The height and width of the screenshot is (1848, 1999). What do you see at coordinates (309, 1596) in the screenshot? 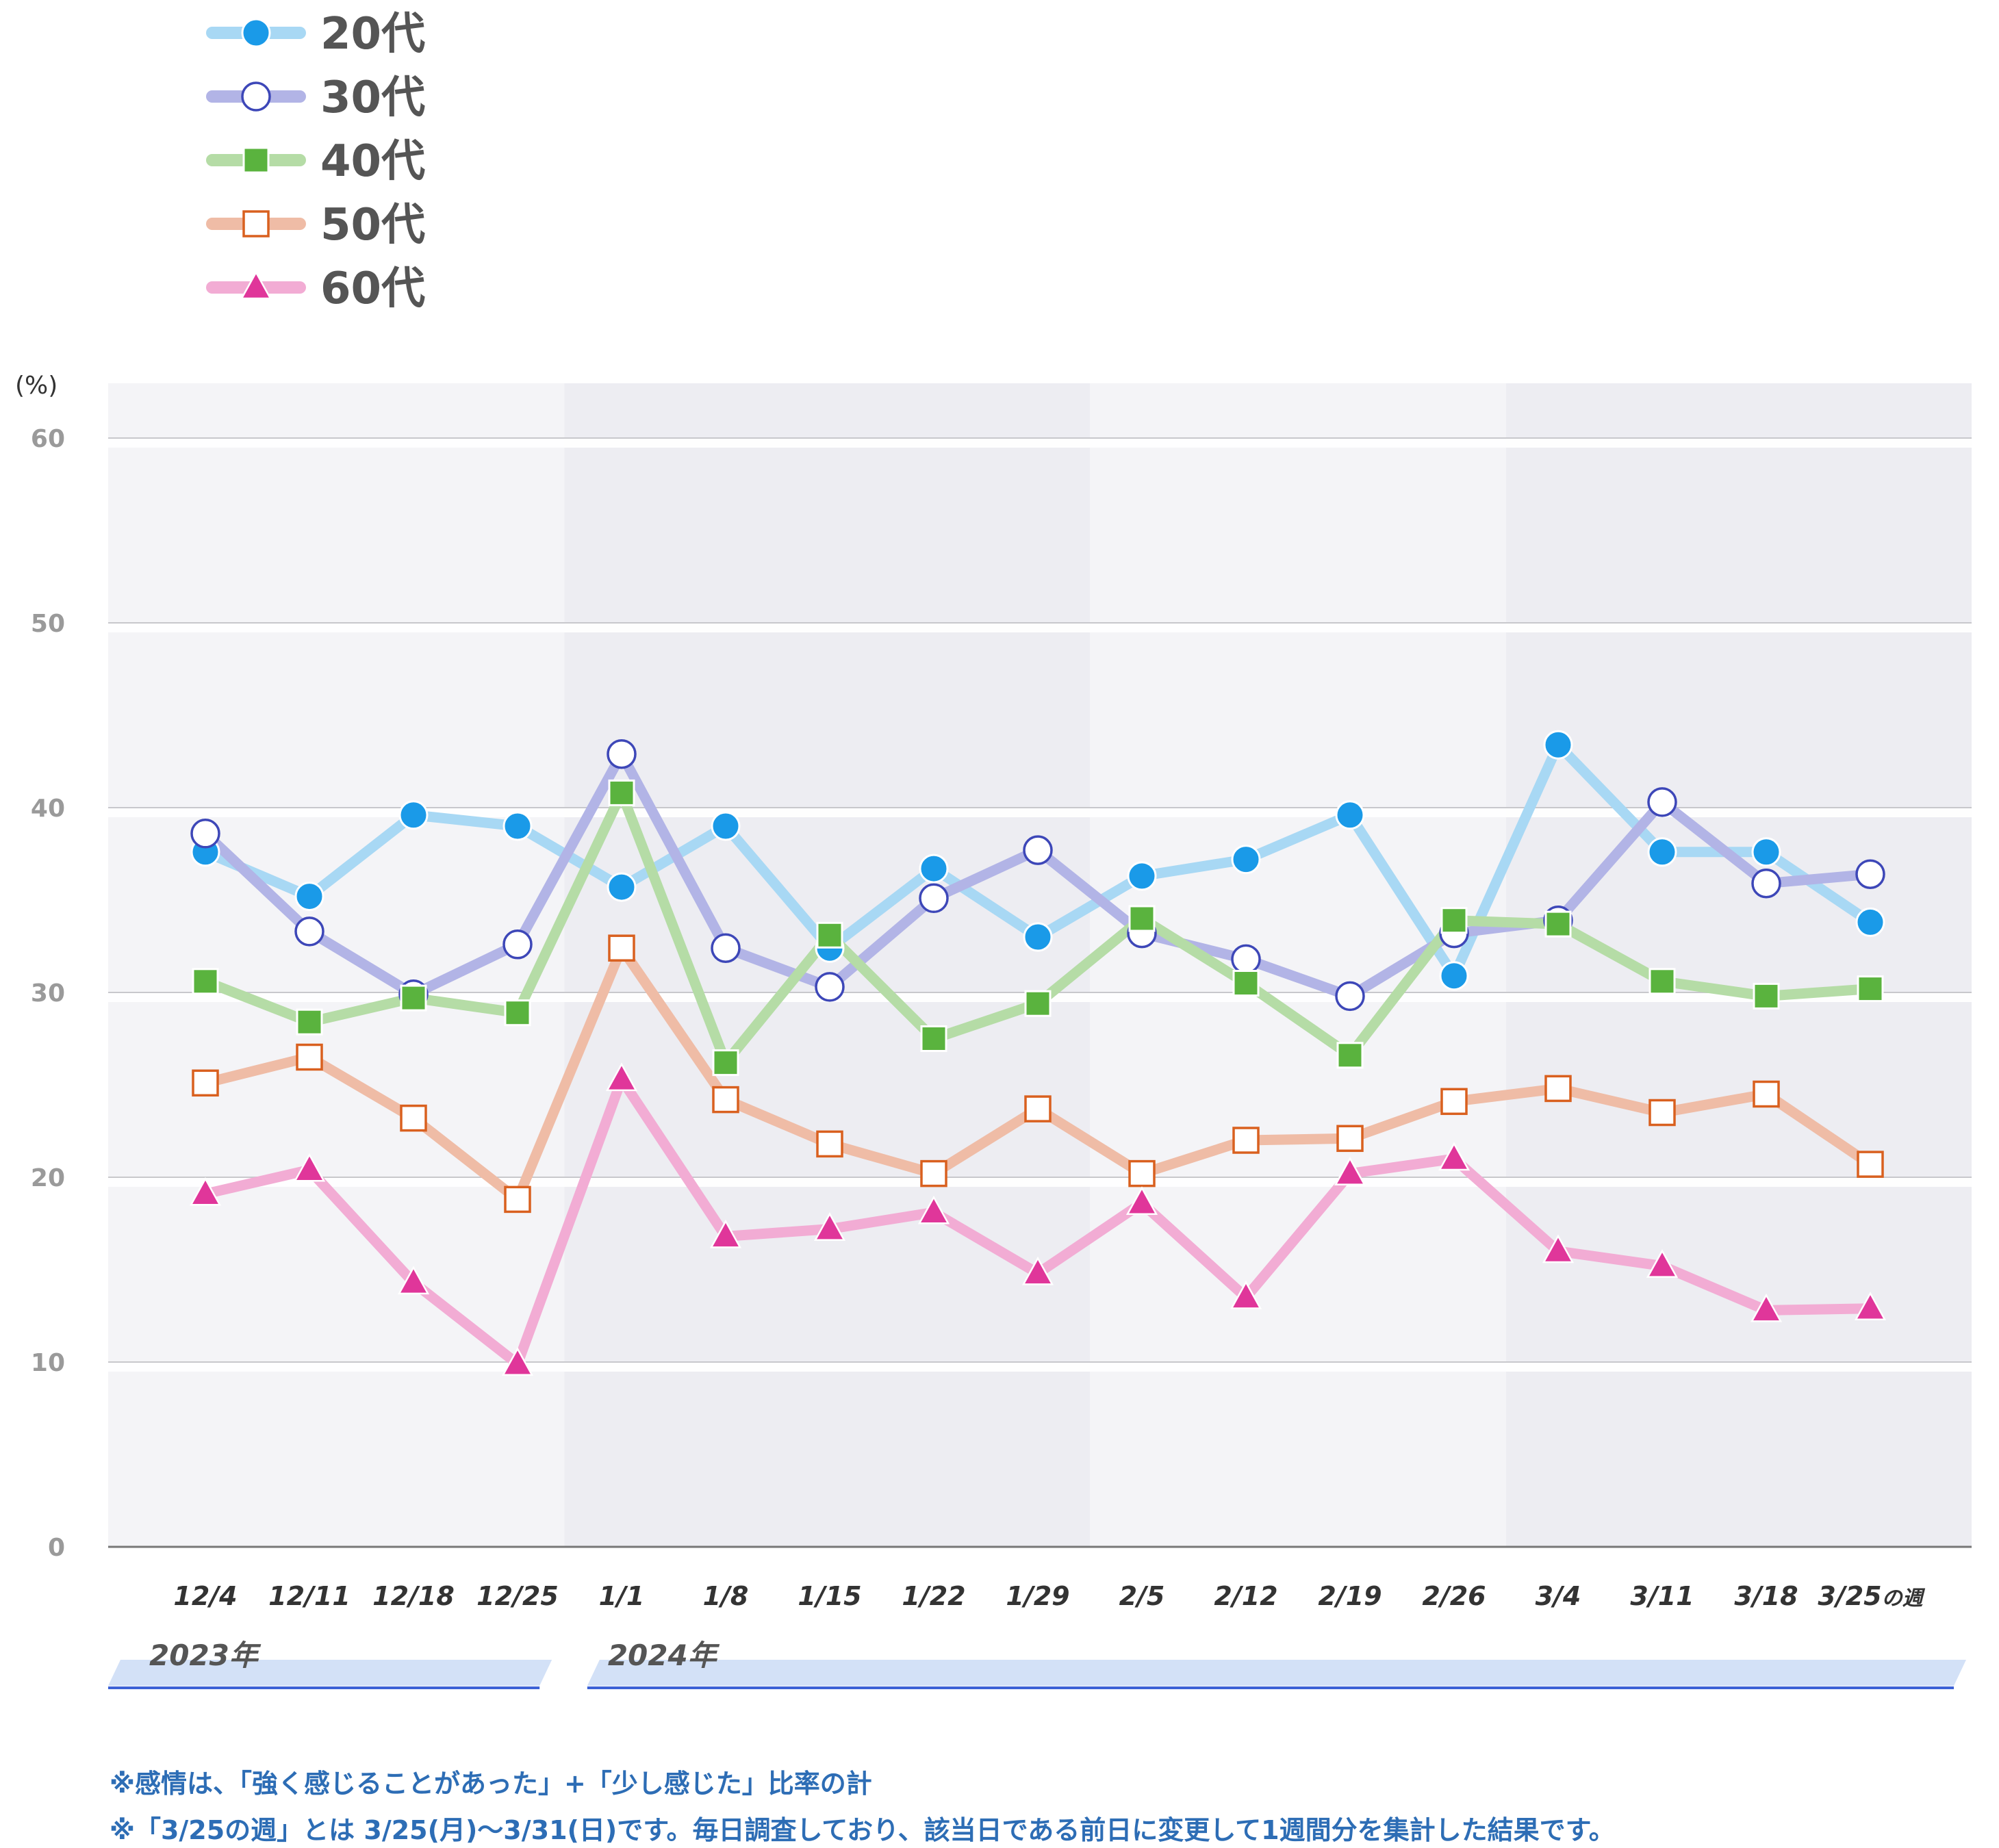
I see `x-tick-label: 12/11` at bounding box center [309, 1596].